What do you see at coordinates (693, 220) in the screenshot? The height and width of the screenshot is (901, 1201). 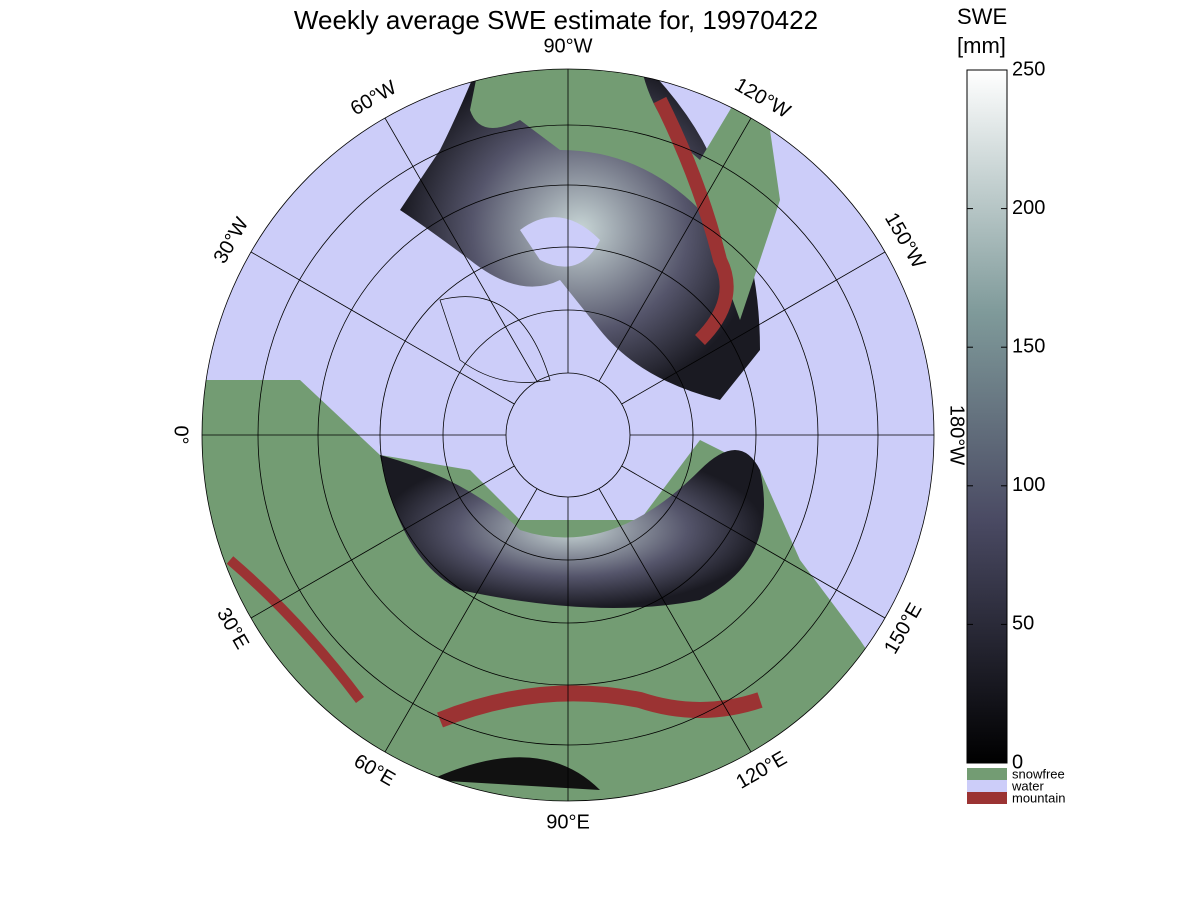 I see `mountain-rockies` at bounding box center [693, 220].